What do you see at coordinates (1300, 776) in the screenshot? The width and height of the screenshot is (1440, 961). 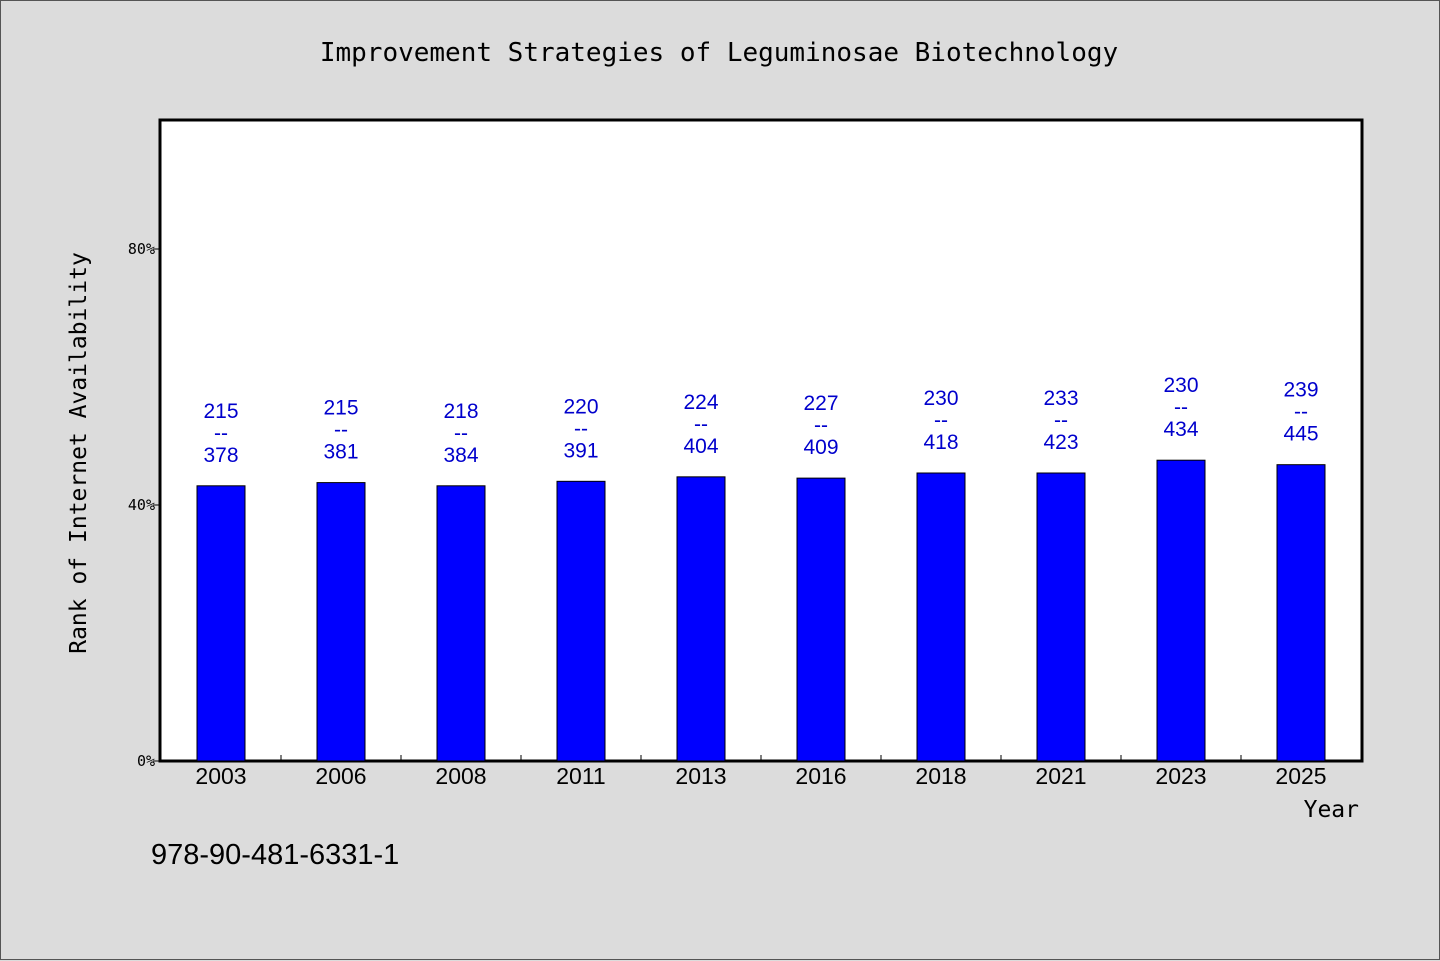 I see `x-tick-label: 2025` at bounding box center [1300, 776].